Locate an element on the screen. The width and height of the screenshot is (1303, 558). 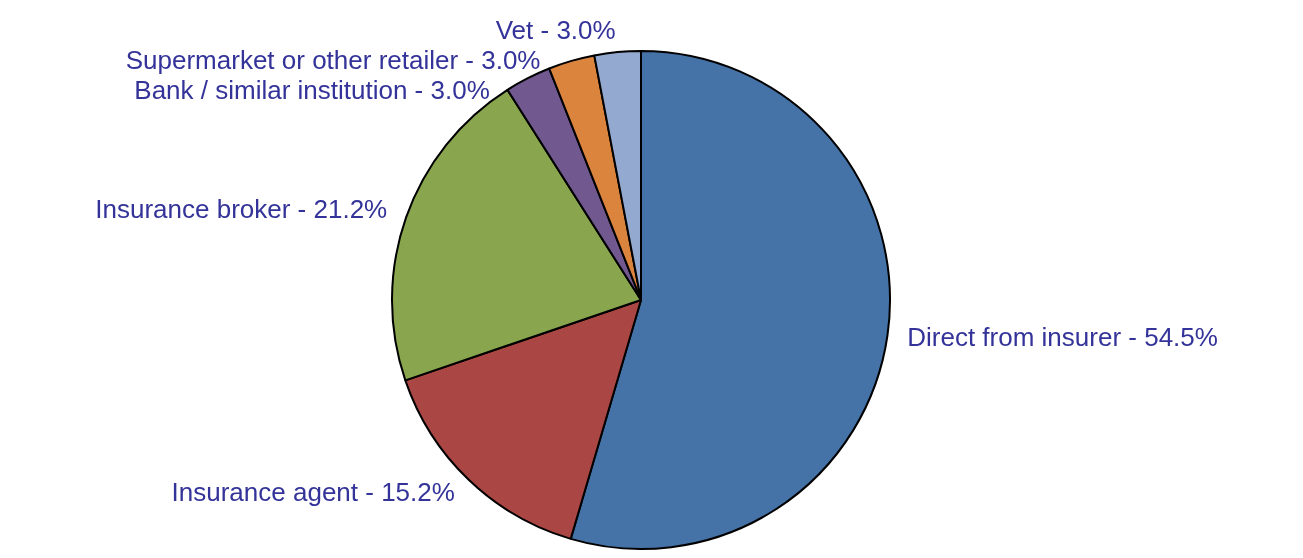
slice-label: Insurance broker - 21.2% is located at coordinates (241, 208).